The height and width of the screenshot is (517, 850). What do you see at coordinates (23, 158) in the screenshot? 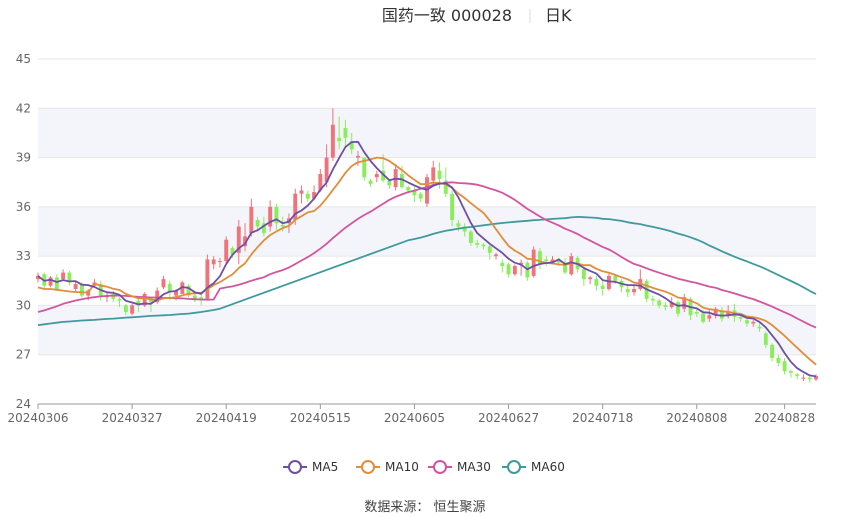
I see `y-tick-label: 39` at bounding box center [23, 158].